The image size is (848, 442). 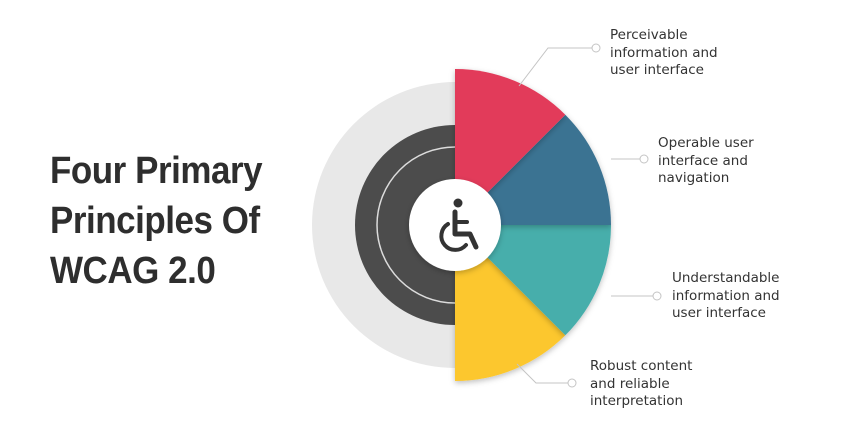 What do you see at coordinates (649, 35) in the screenshot?
I see `label-line: Perceivable` at bounding box center [649, 35].